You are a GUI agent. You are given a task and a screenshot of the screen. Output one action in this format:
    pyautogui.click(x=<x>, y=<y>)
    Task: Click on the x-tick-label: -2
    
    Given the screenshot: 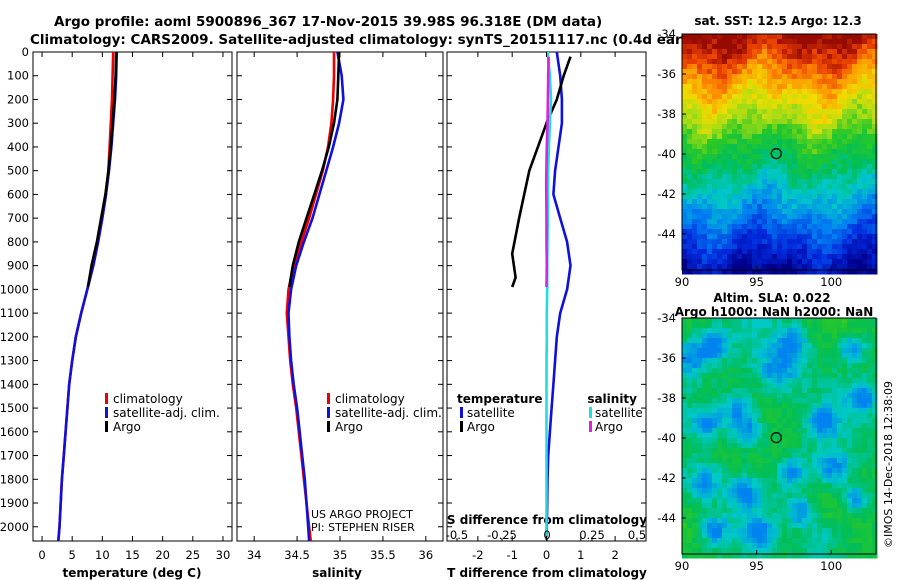 What is the action you would take?
    pyautogui.click(x=477, y=555)
    